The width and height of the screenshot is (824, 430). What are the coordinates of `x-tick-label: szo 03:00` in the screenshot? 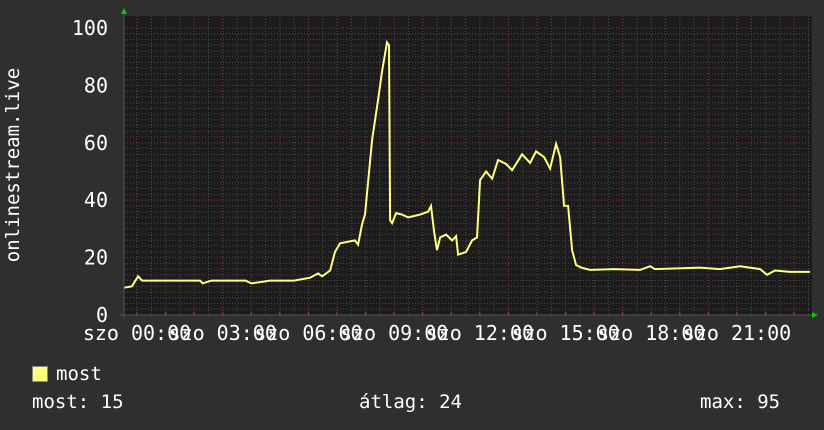 It's located at (223, 333).